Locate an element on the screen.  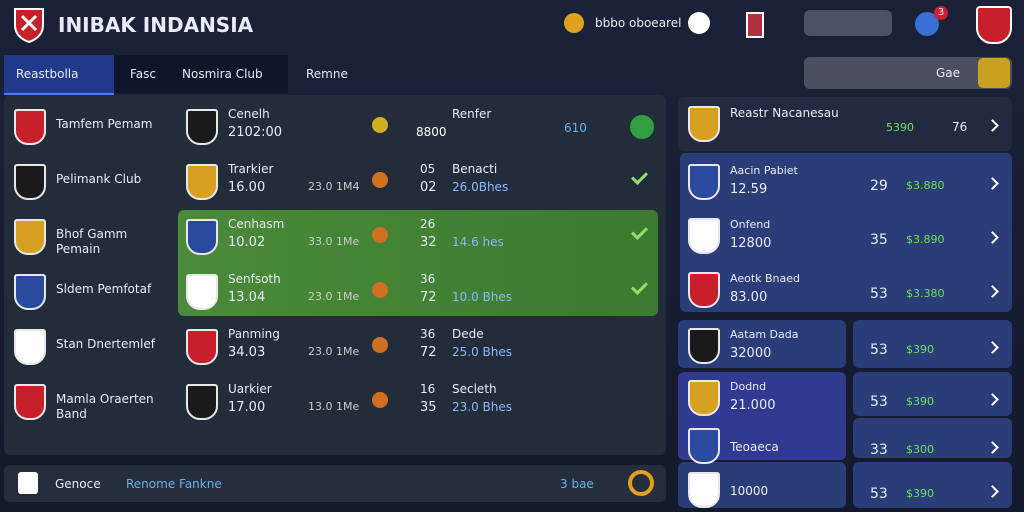
score: 35 is located at coordinates (428, 407).